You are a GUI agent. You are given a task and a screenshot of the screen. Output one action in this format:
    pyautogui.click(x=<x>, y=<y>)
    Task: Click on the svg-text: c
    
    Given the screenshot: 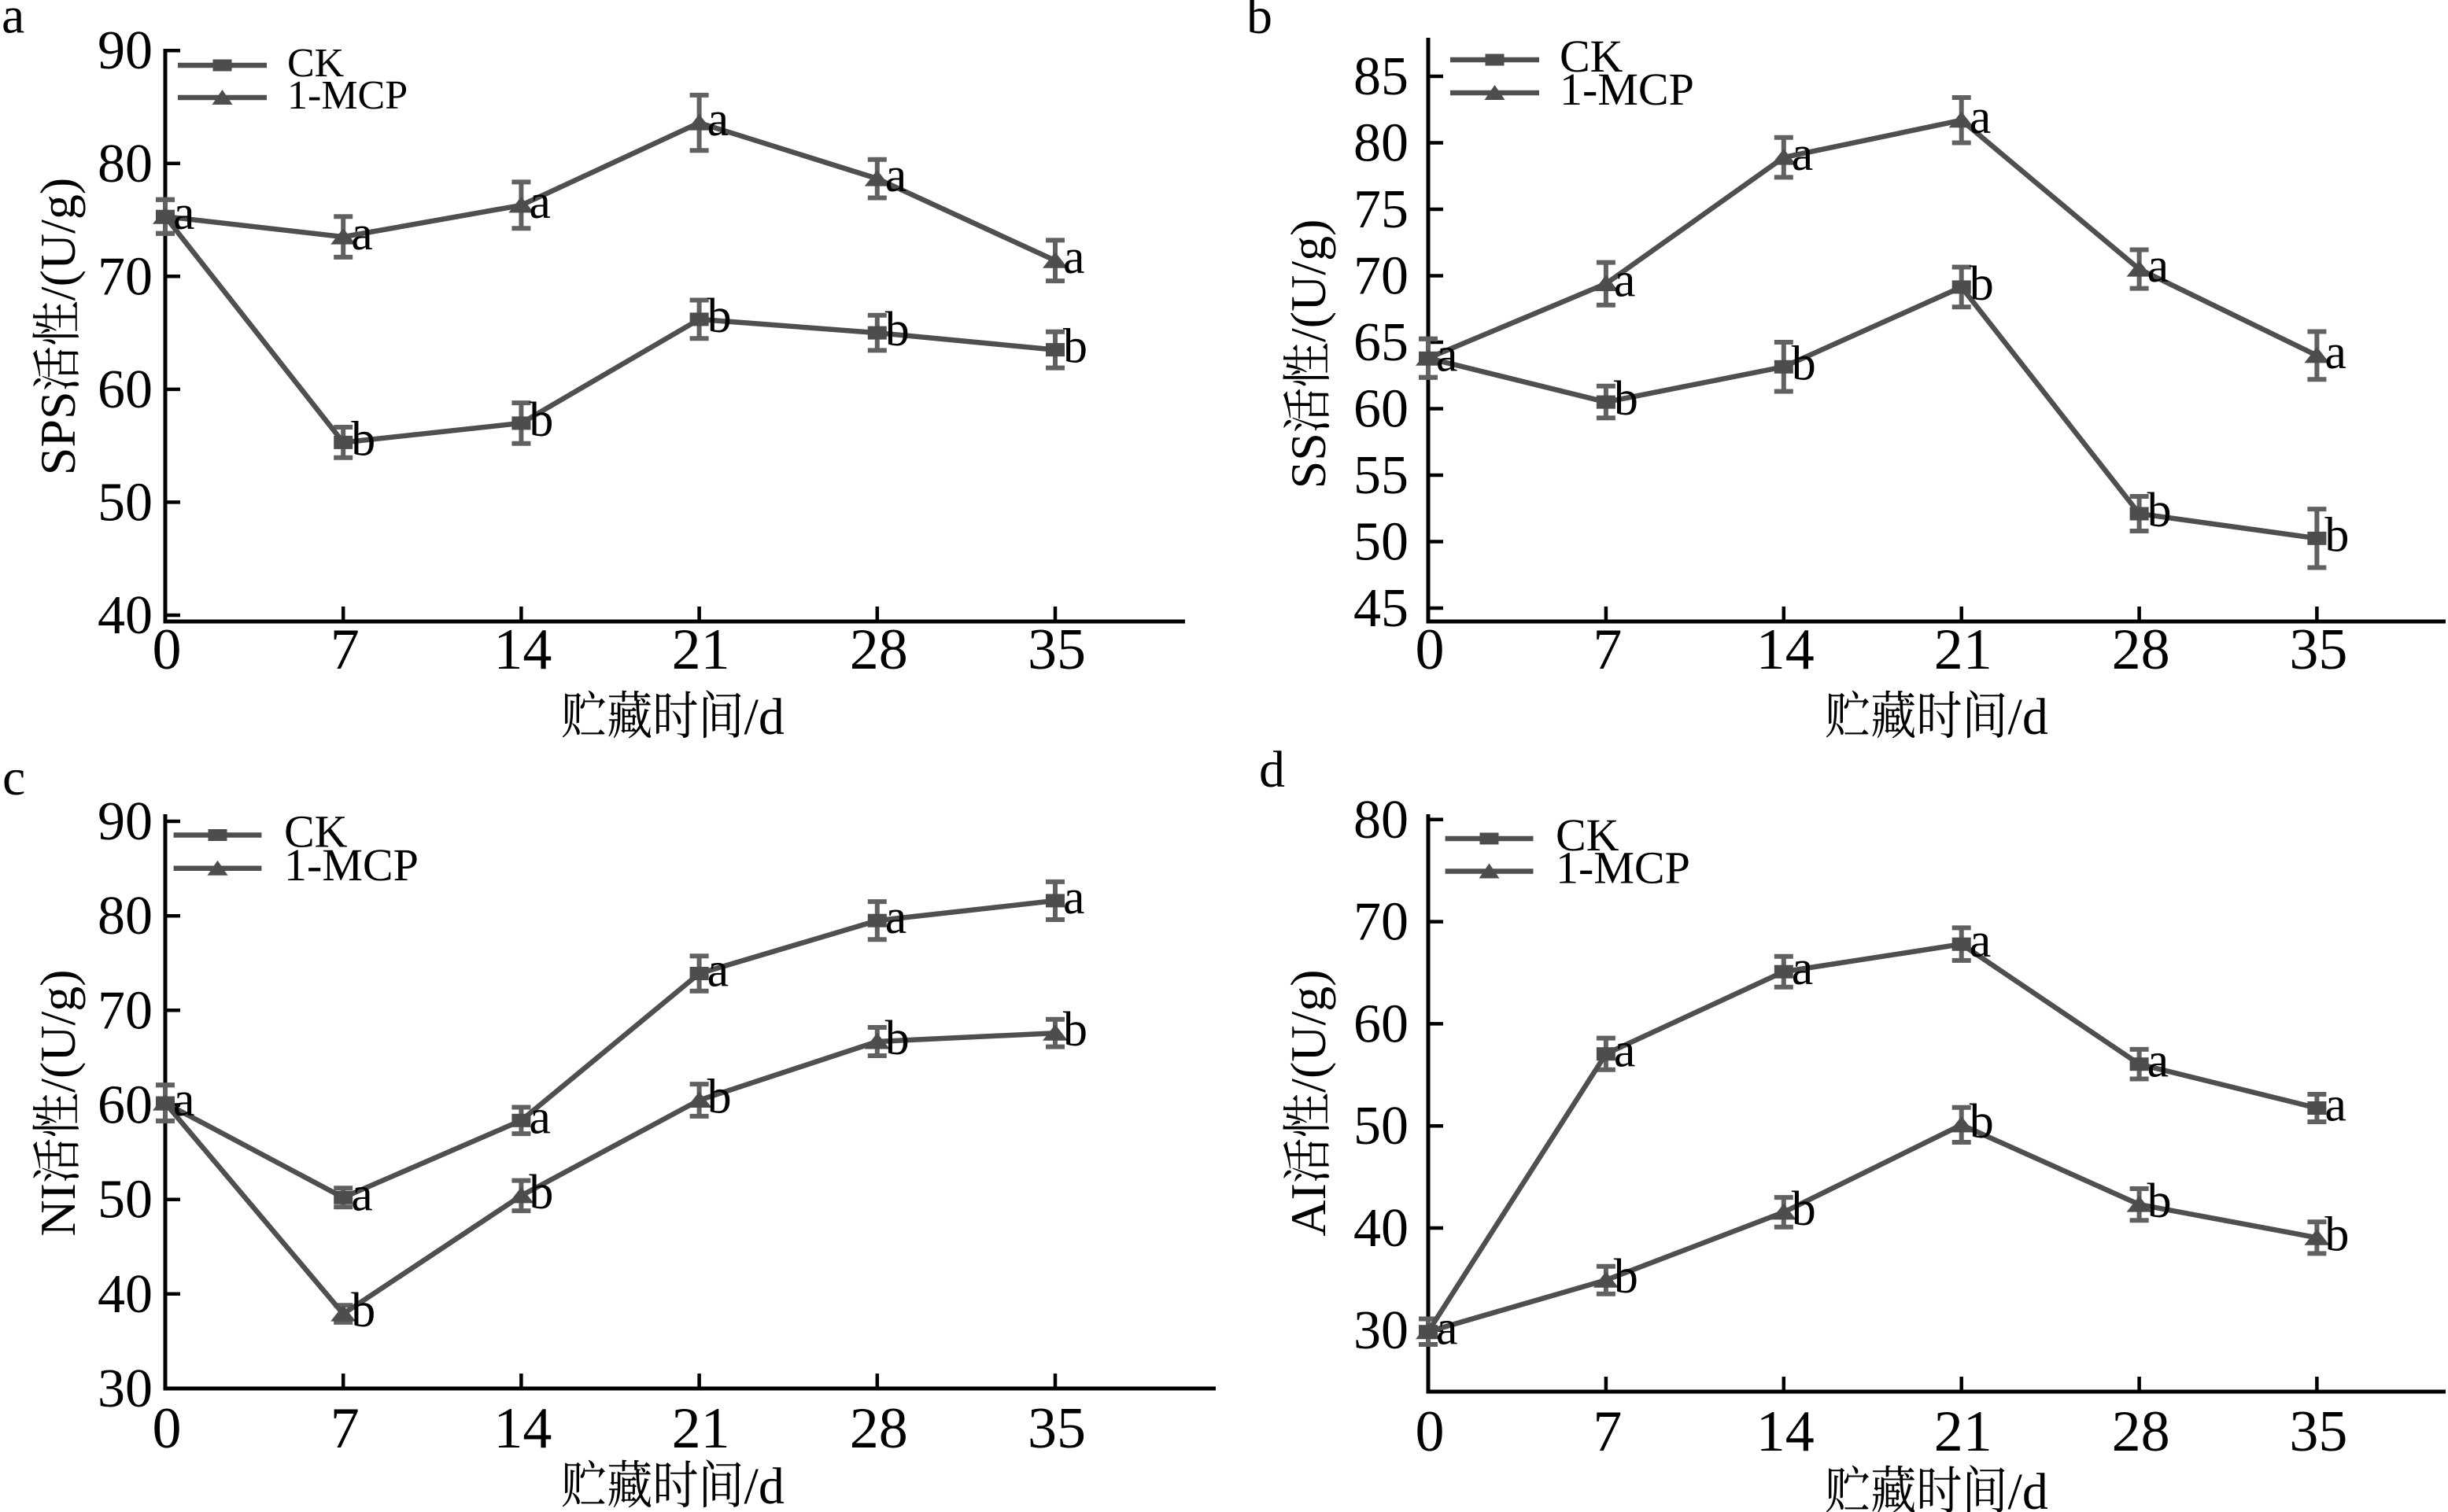 What is the action you would take?
    pyautogui.click(x=13, y=777)
    